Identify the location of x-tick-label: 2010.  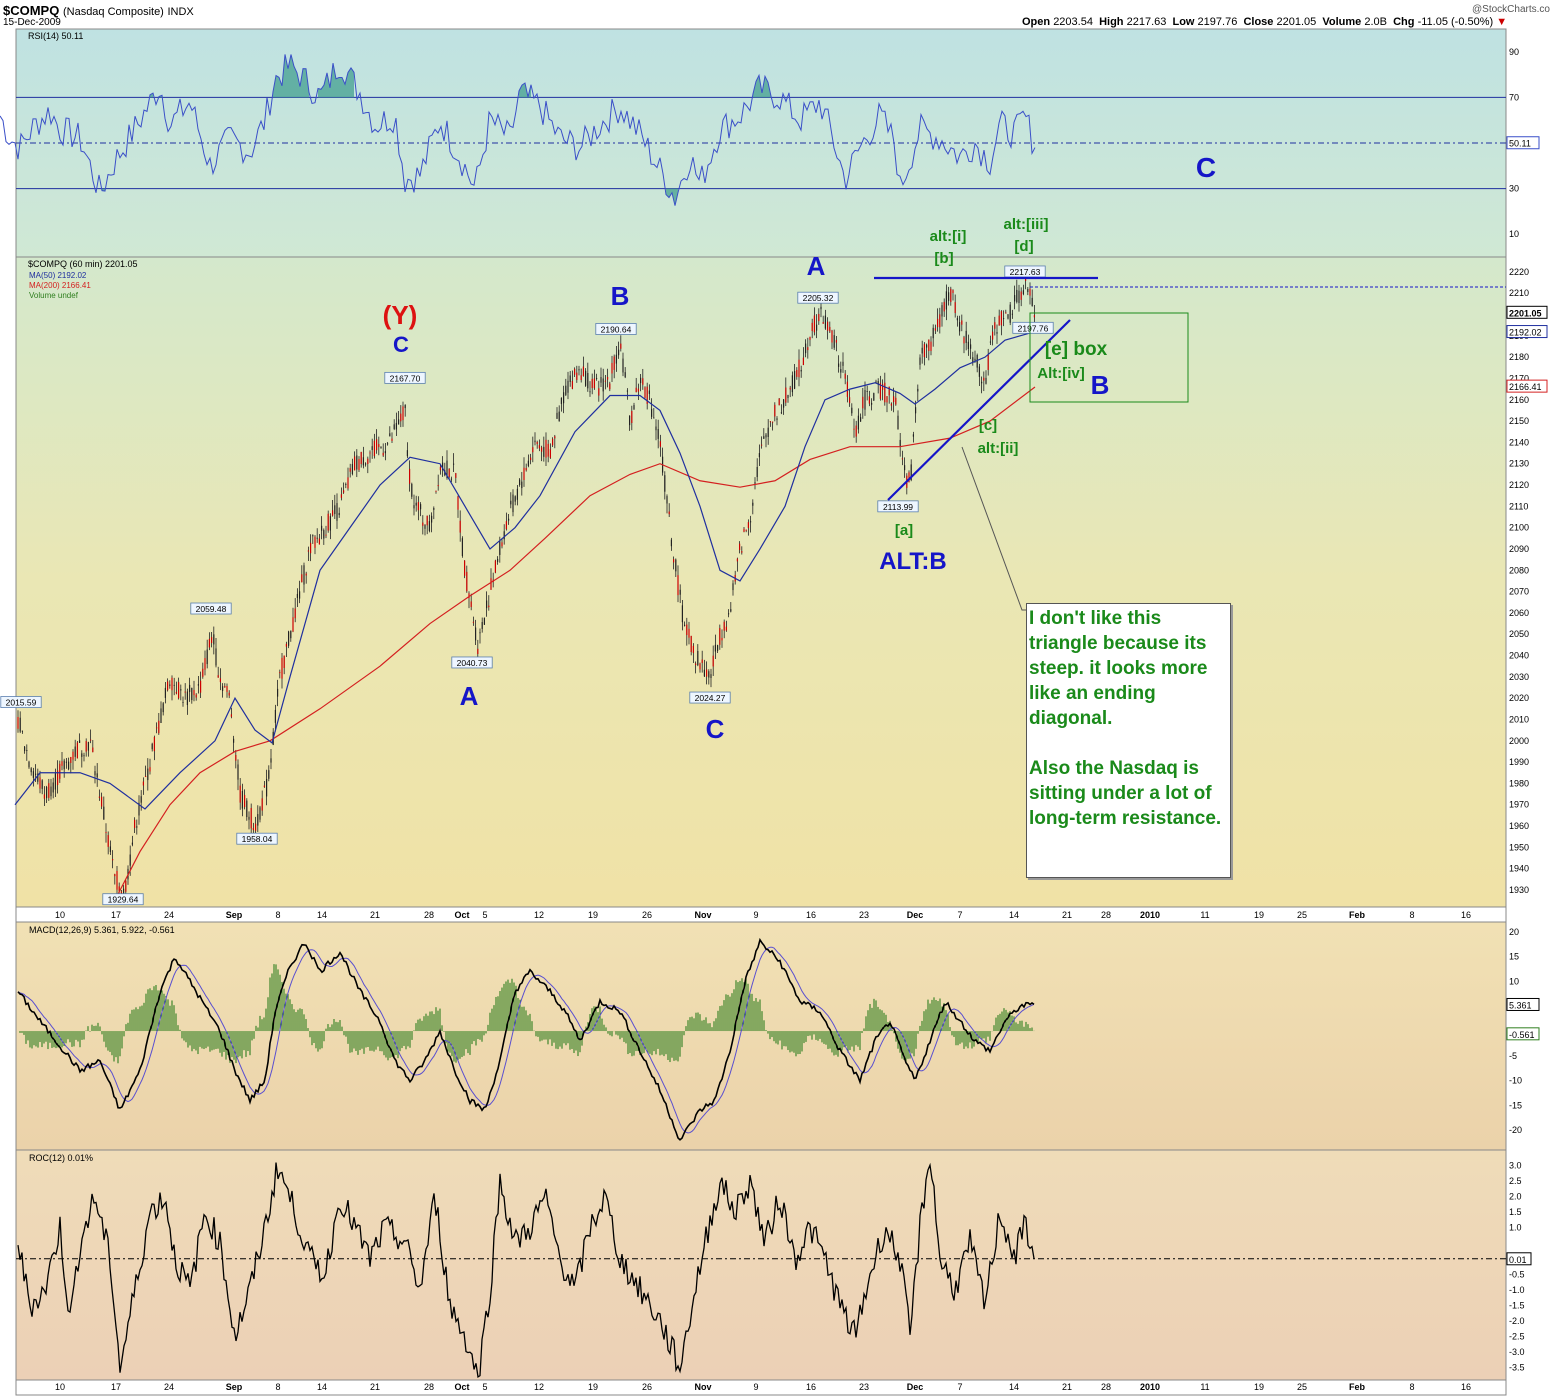
(1150, 915).